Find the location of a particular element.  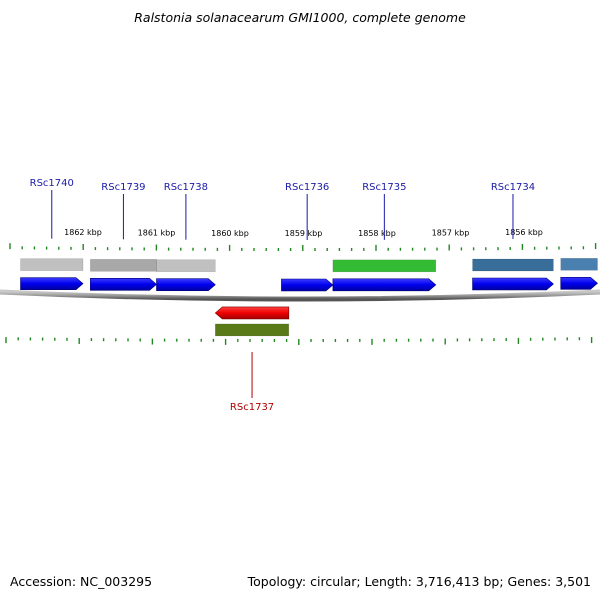

scale-label: 1859 kbp is located at coordinates (304, 233).